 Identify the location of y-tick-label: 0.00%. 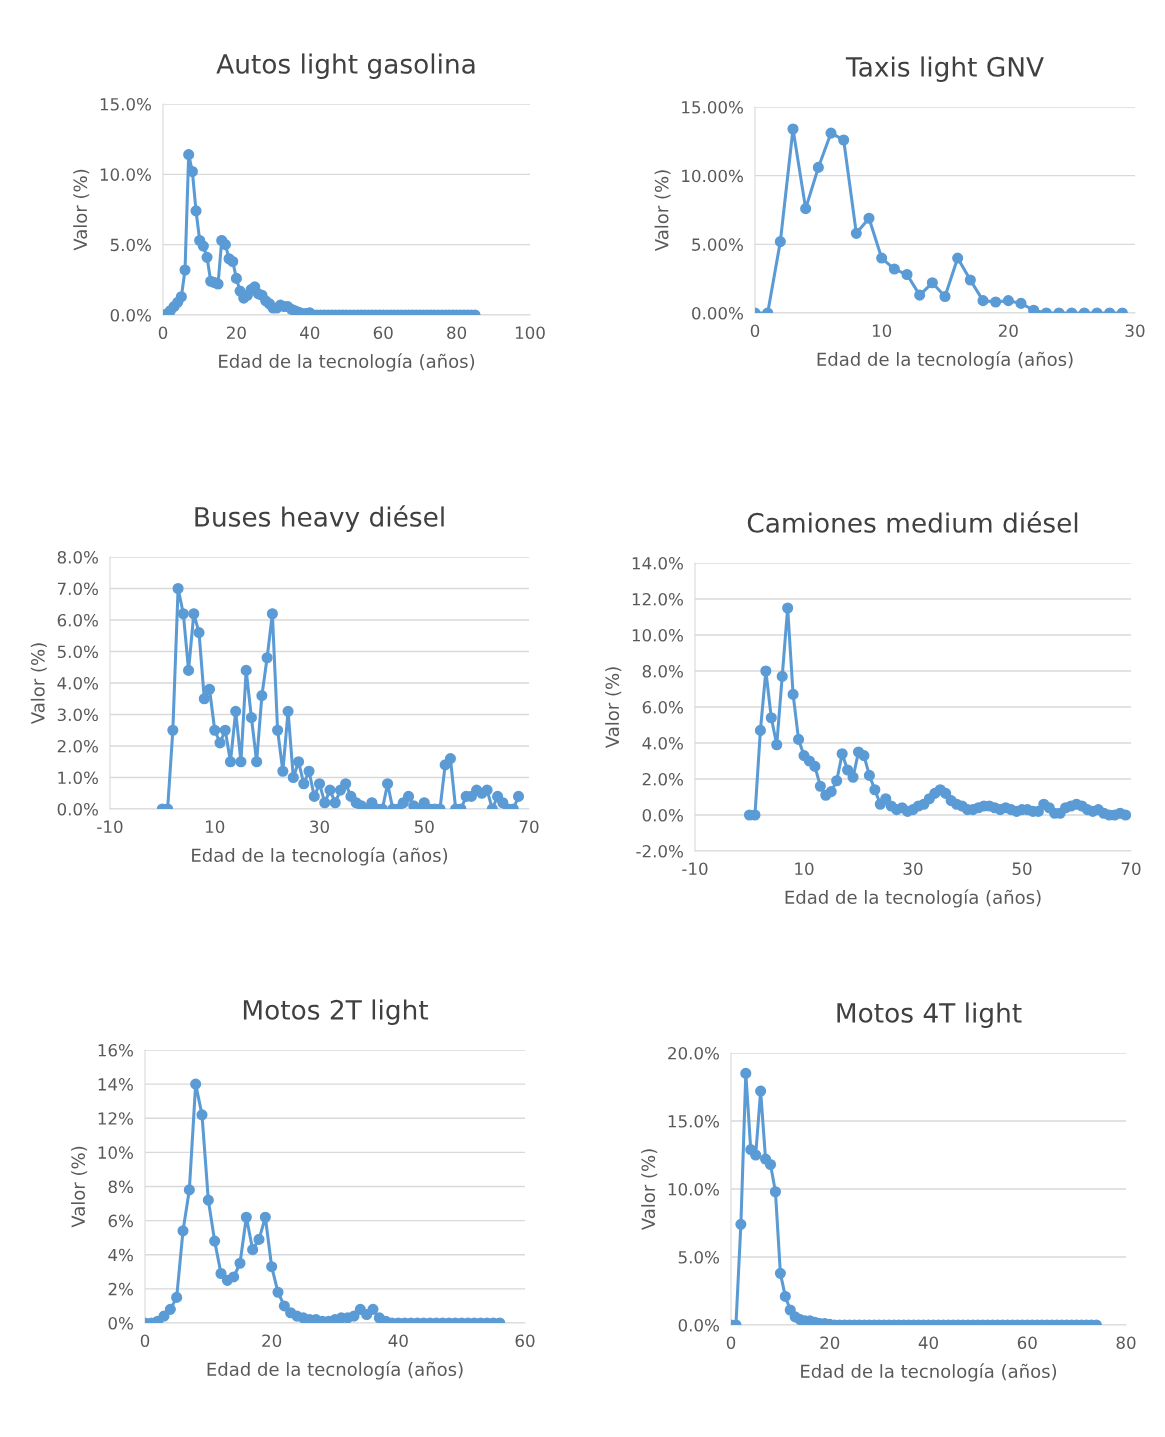
(717, 313).